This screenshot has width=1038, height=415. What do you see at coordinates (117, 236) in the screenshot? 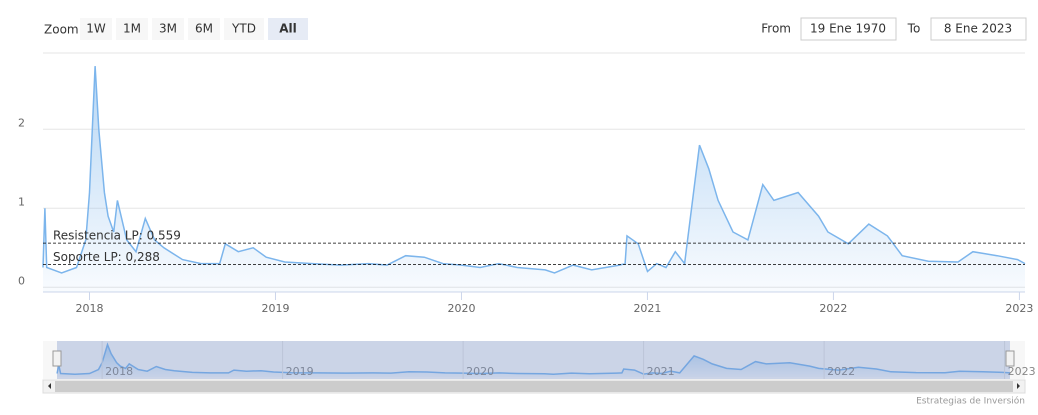
I see `plot-line-label: Resistencia LP: 0,559` at bounding box center [117, 236].